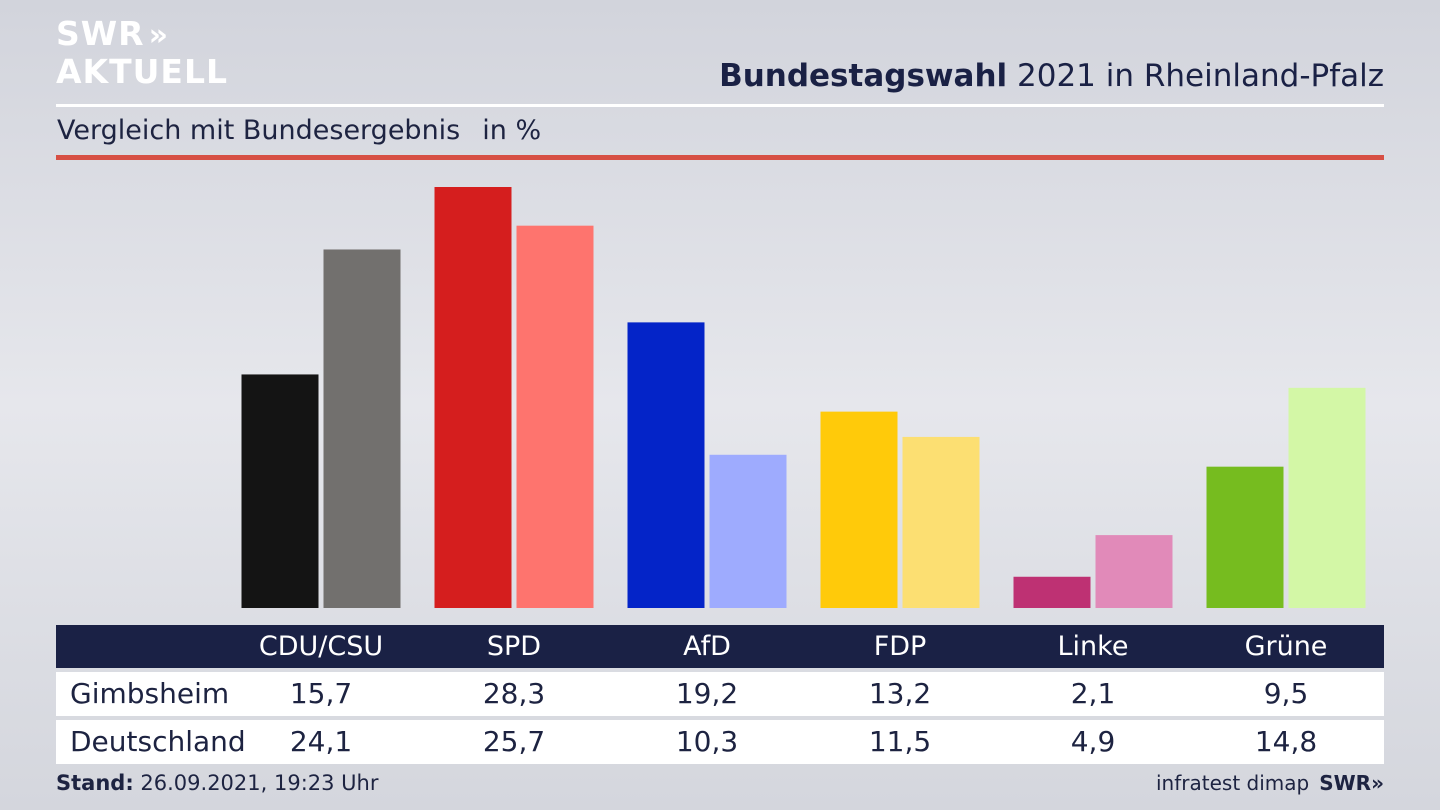  What do you see at coordinates (720, 157) in the screenshot?
I see `subtitle-divider` at bounding box center [720, 157].